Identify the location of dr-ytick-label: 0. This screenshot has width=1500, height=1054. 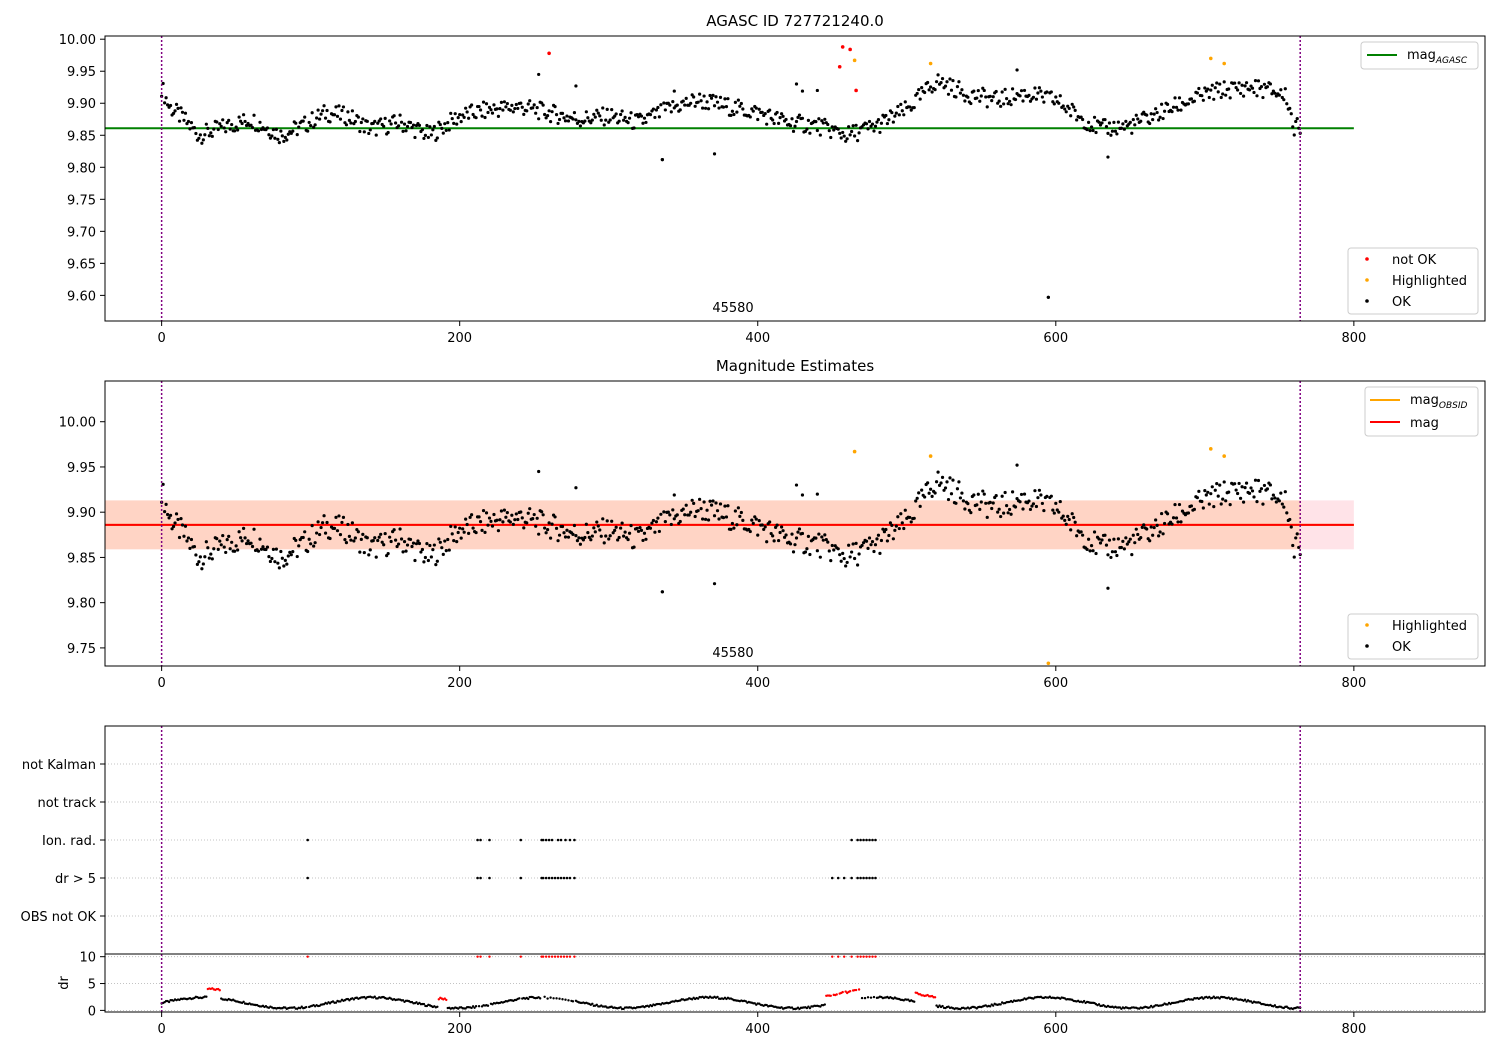
(92, 1011).